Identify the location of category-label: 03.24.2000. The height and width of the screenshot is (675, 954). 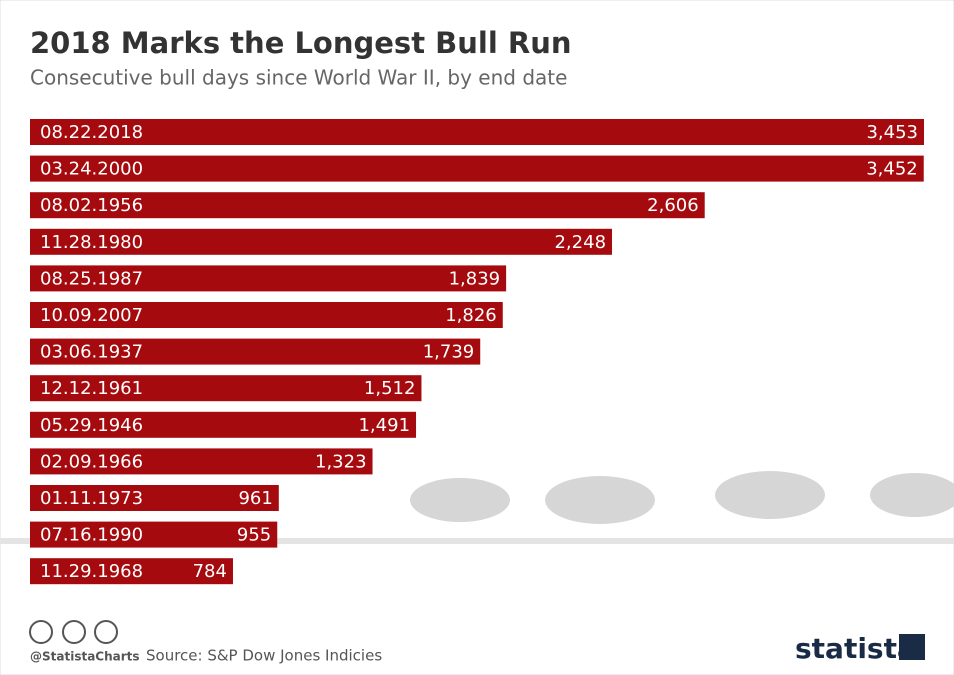
(91, 169).